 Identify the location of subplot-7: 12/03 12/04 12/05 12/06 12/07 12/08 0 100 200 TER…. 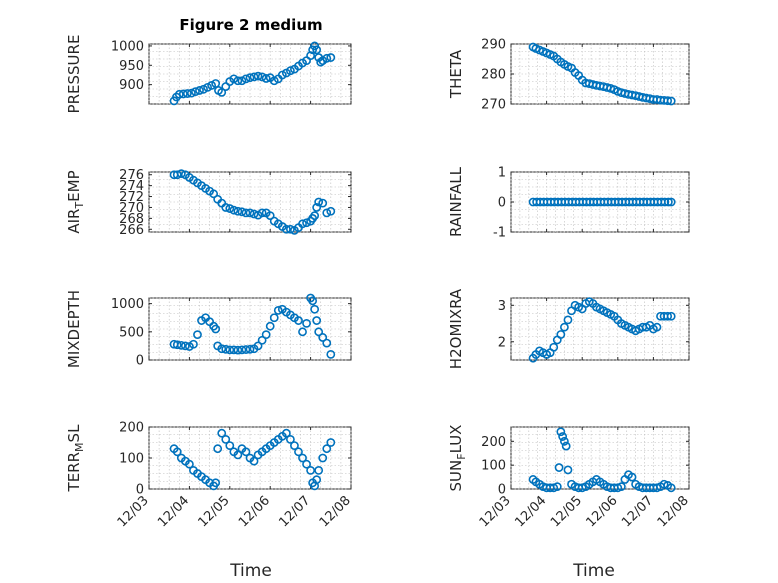
(209, 476).